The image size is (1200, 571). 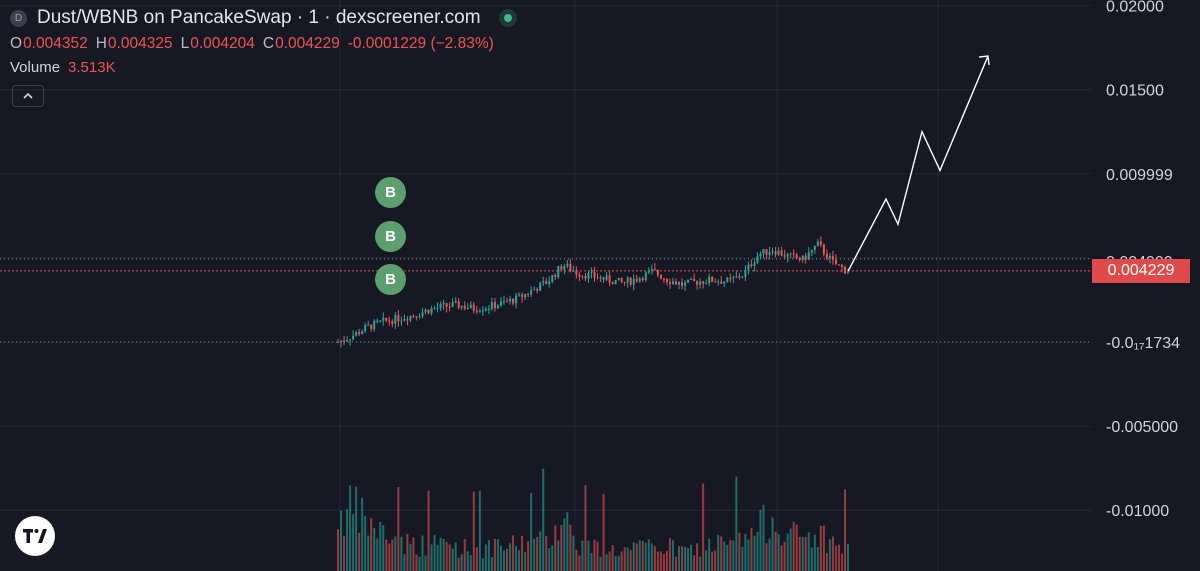 What do you see at coordinates (92, 67) in the screenshot?
I see `volume-value: 3.513K` at bounding box center [92, 67].